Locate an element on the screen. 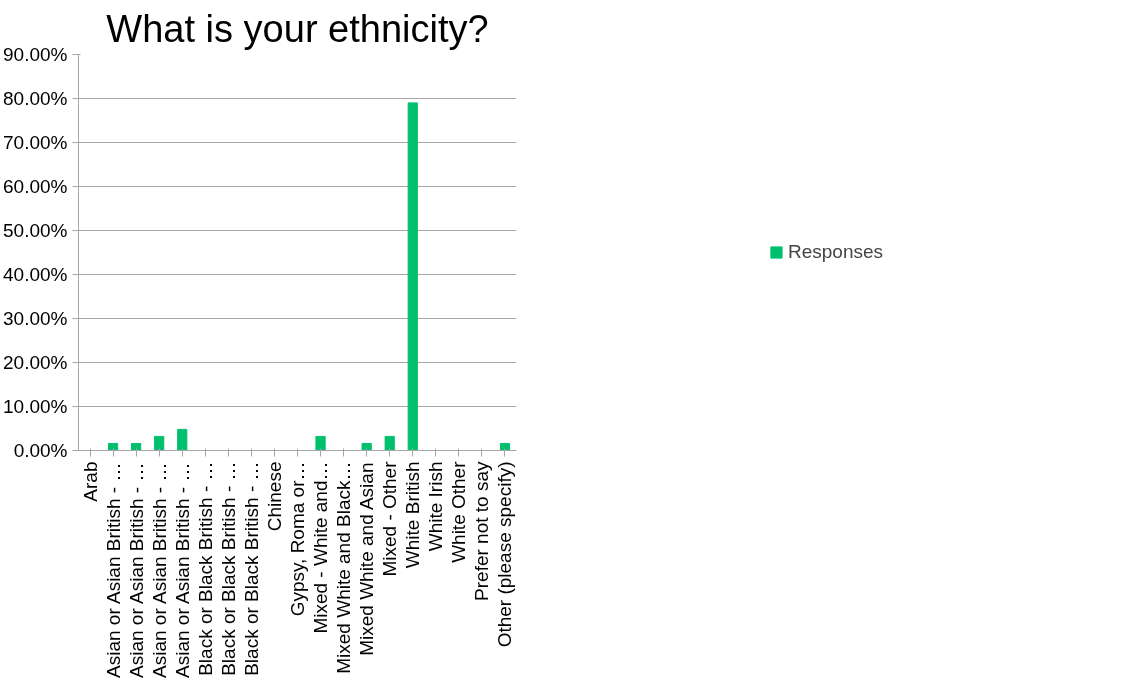 The image size is (1140, 684). y-tick-label: 30.00% is located at coordinates (35, 318).